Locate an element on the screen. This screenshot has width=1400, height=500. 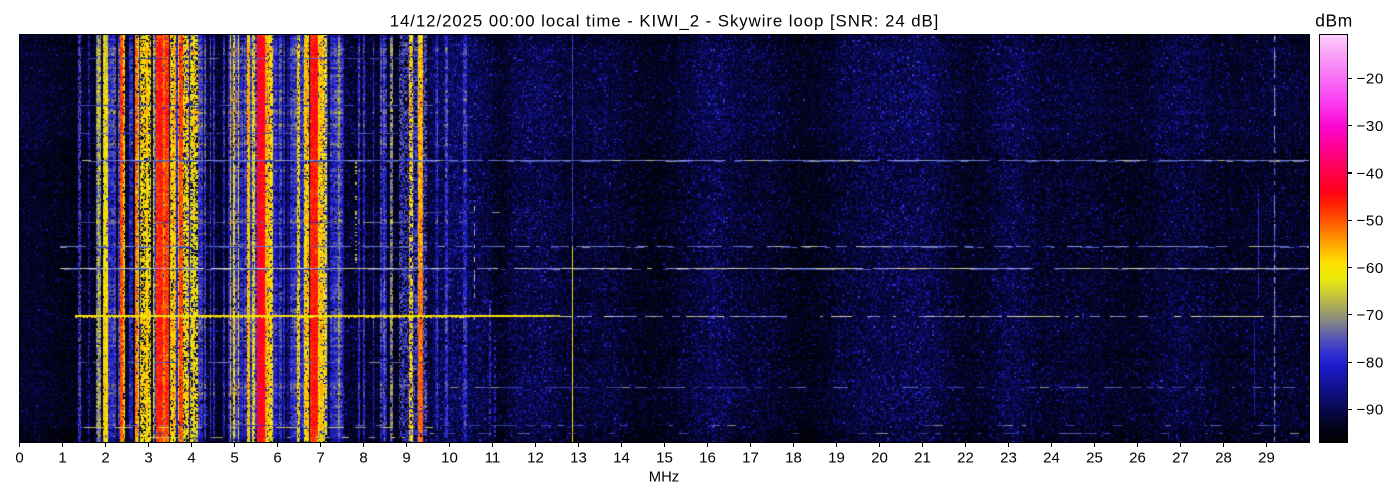
svg-text: 14 is located at coordinates (621, 457).